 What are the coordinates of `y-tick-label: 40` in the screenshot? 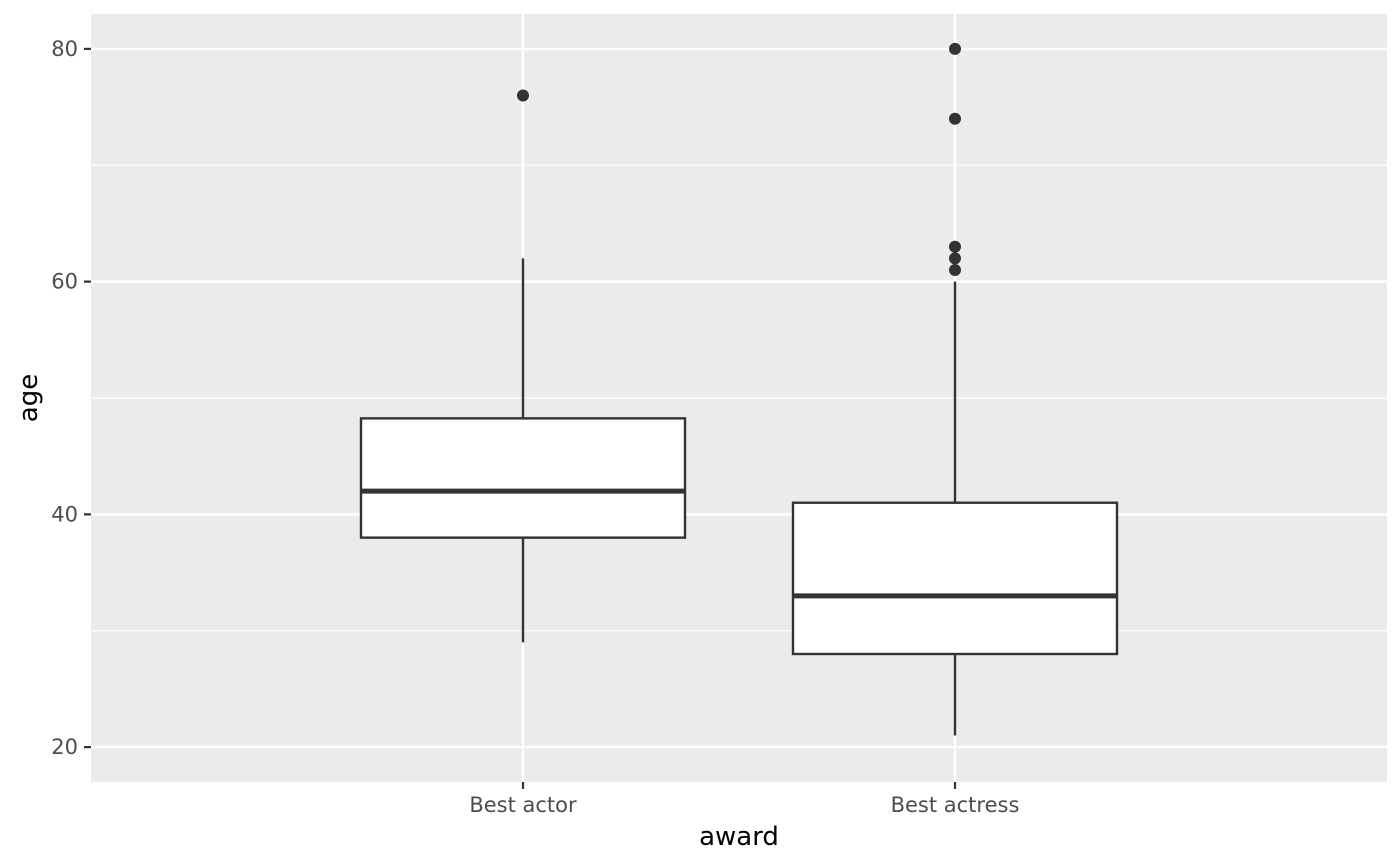 It's located at (64, 514).